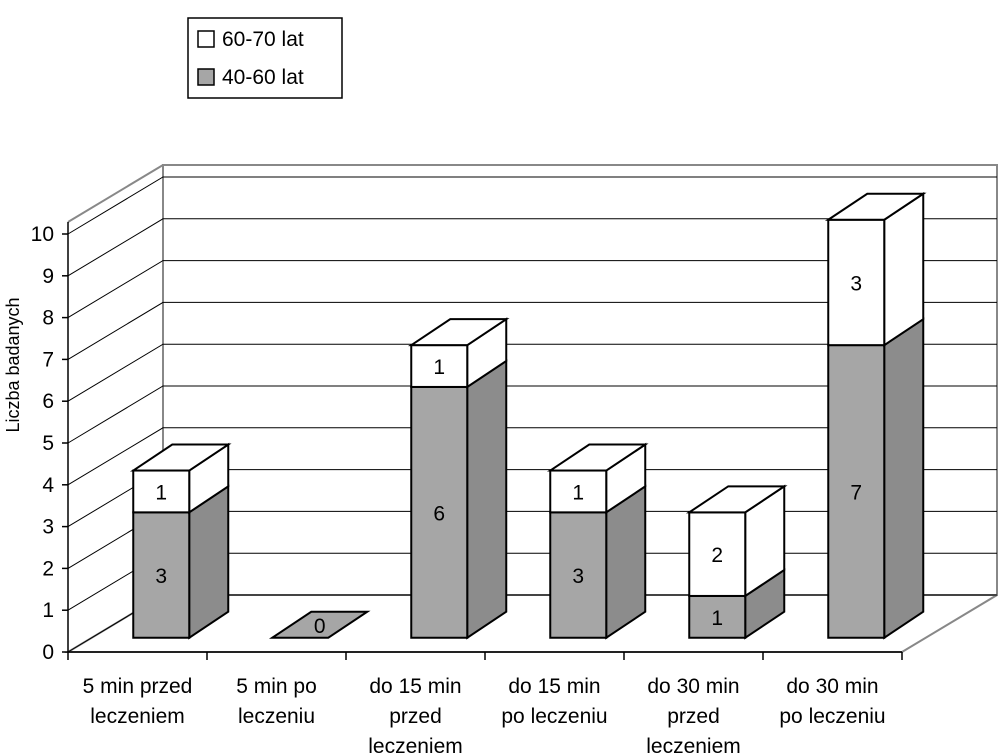 Image resolution: width=998 pixels, height=753 pixels. Describe the element at coordinates (42, 234) in the screenshot. I see `y-tick-label: 10` at that location.